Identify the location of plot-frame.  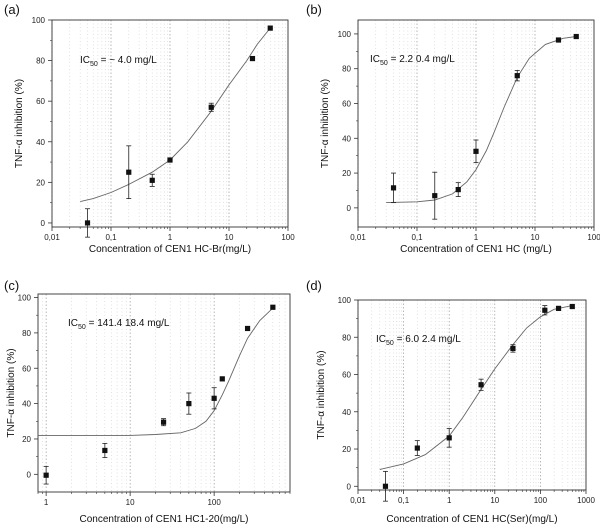
(472, 395).